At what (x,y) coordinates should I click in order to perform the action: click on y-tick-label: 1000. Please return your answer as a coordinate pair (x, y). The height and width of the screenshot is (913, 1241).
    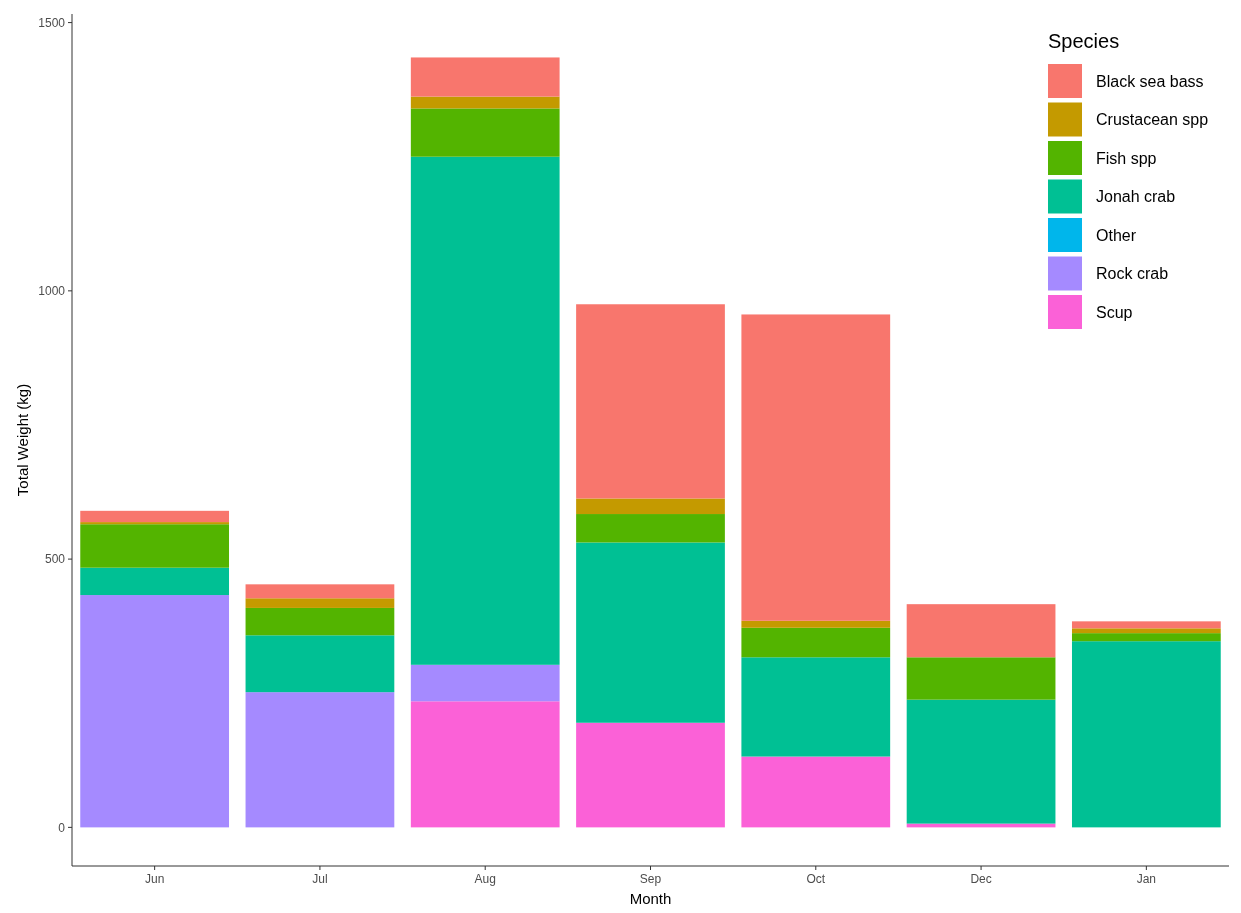
    Looking at the image, I should click on (52, 291).